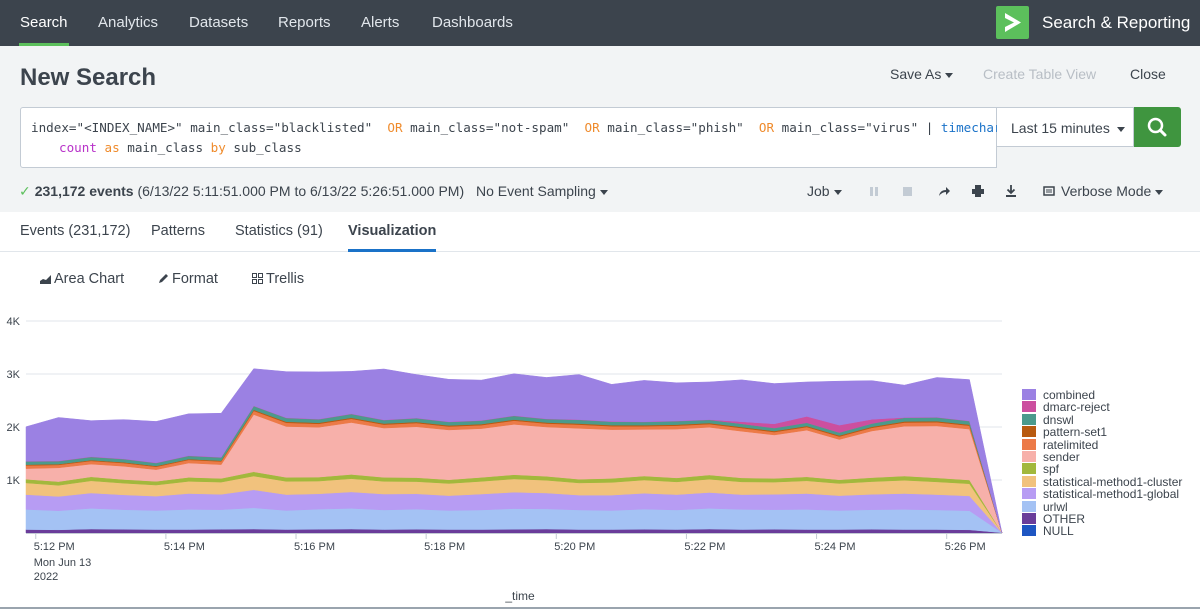  I want to click on app-title: Search & Reporting, so click(1116, 22).